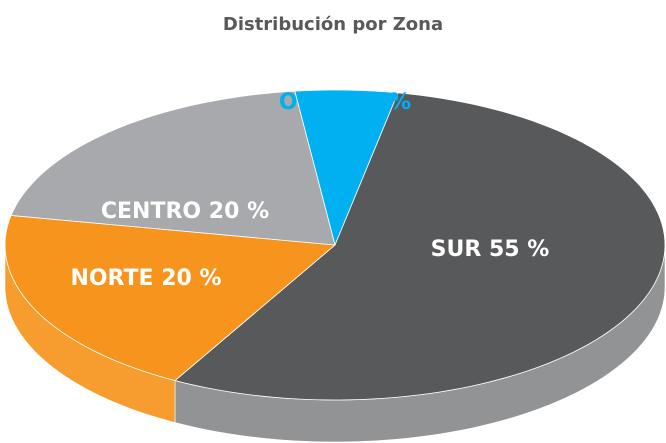  I want to click on label-value: 5 %, so click(388, 102).